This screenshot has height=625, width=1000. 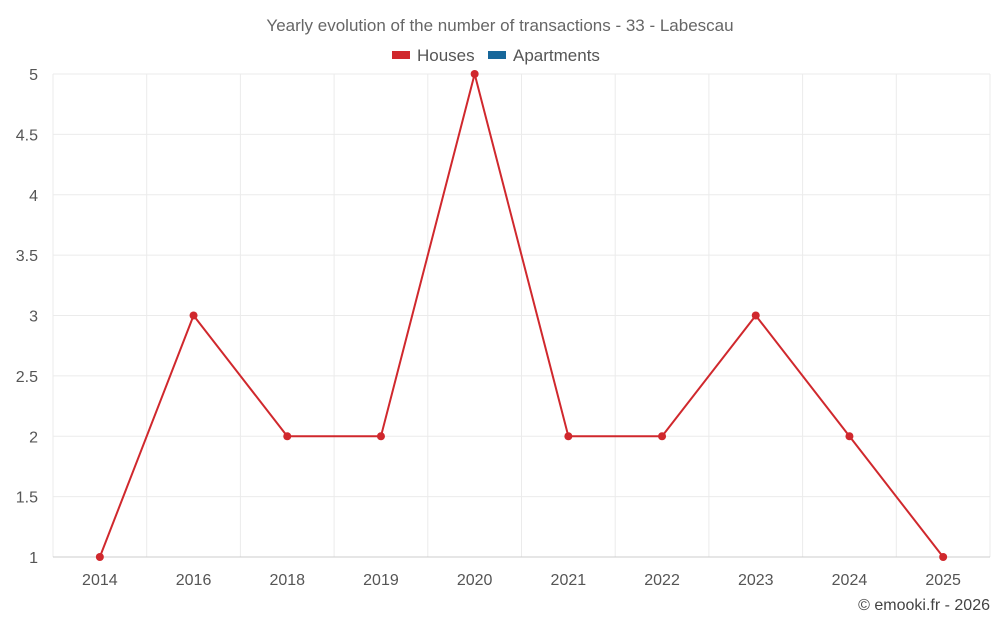 What do you see at coordinates (756, 580) in the screenshot?
I see `x-tick-label: 2023` at bounding box center [756, 580].